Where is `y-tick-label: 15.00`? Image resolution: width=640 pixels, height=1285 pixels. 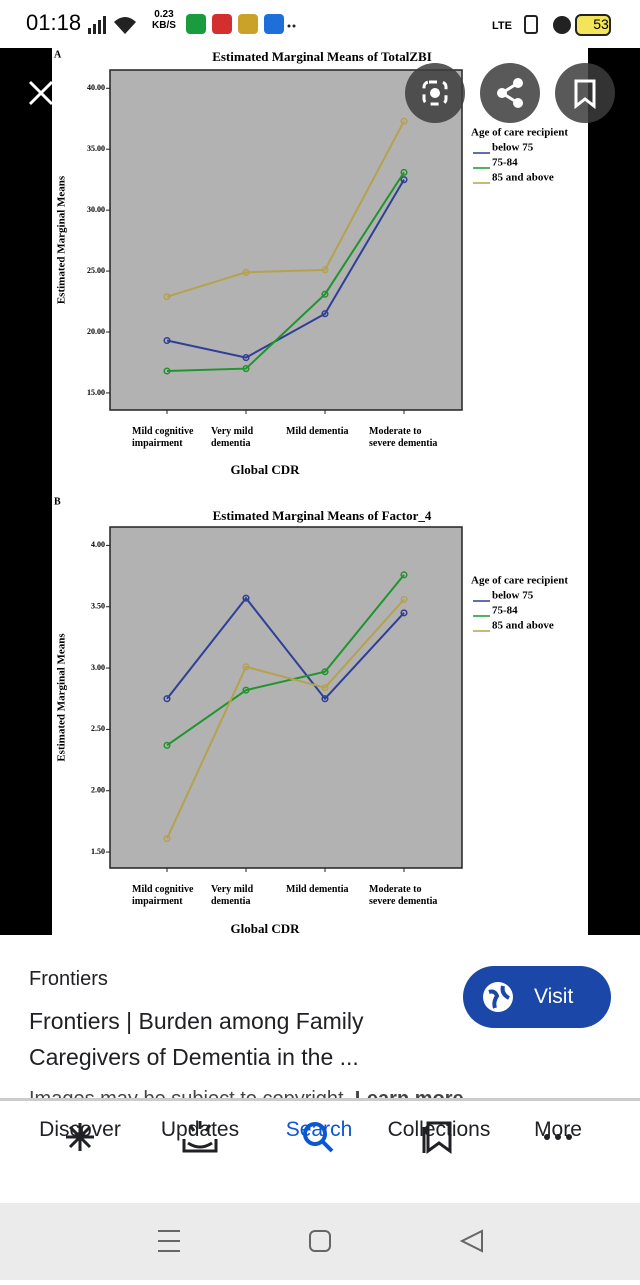 y-tick-label: 15.00 is located at coordinates (96, 392).